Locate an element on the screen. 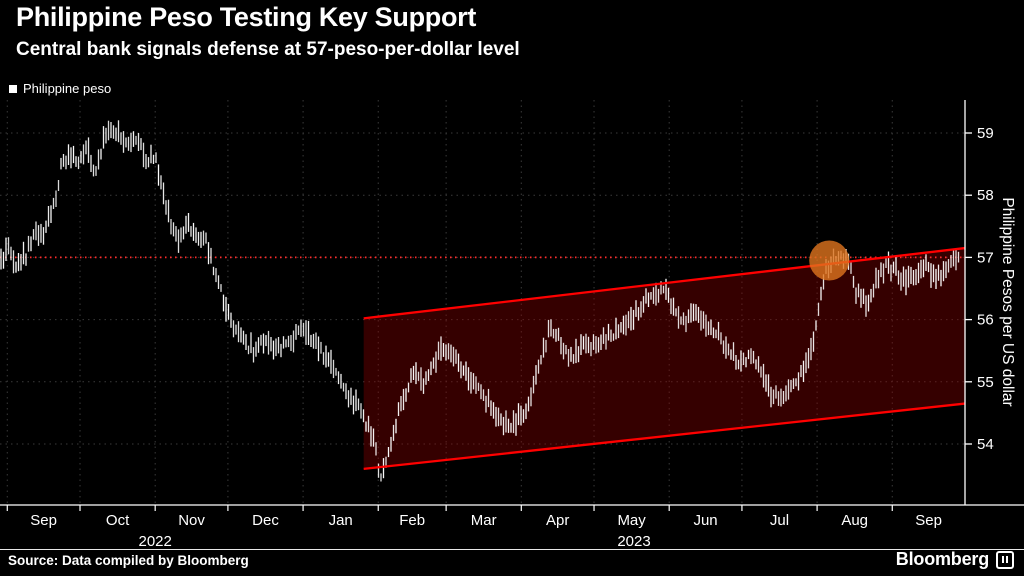 The image size is (1024, 576). svg-text: 56 is located at coordinates (985, 320).